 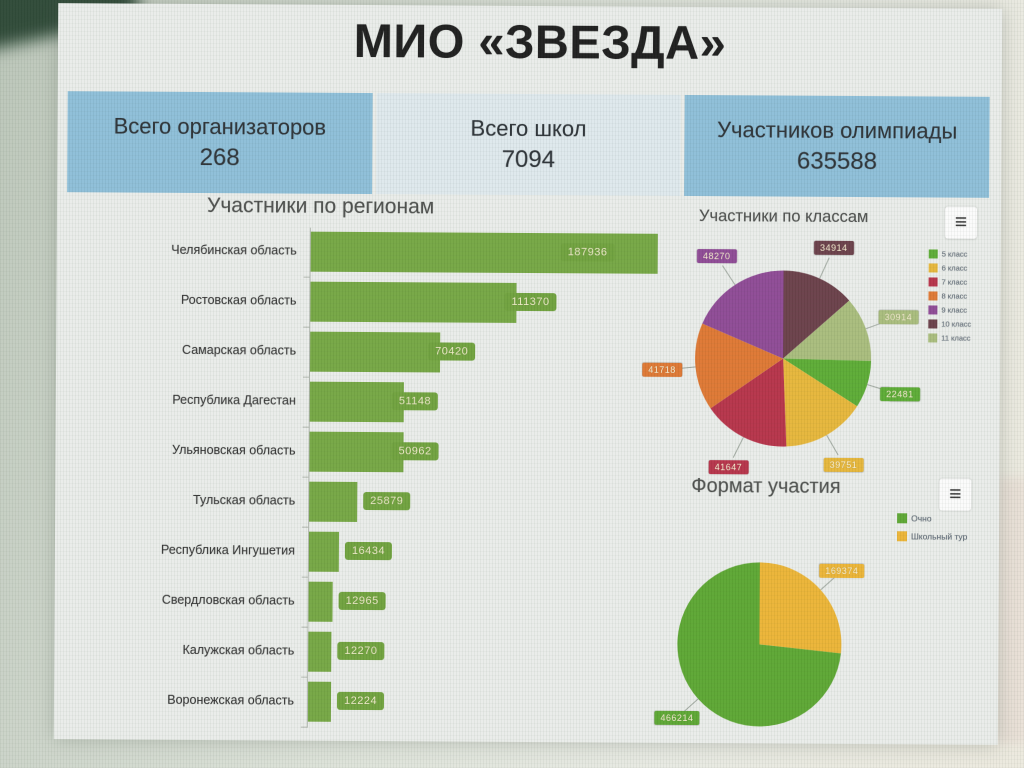 I want to click on pie-slice-7 класс, so click(x=748, y=402).